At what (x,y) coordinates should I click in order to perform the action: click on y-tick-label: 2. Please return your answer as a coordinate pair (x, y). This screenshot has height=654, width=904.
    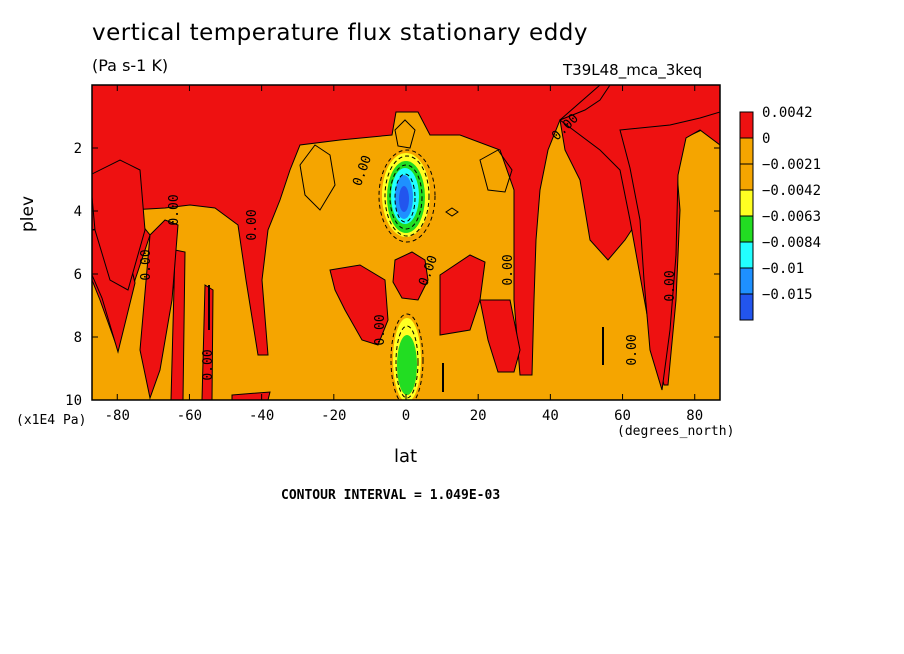
    Looking at the image, I should click on (78, 149).